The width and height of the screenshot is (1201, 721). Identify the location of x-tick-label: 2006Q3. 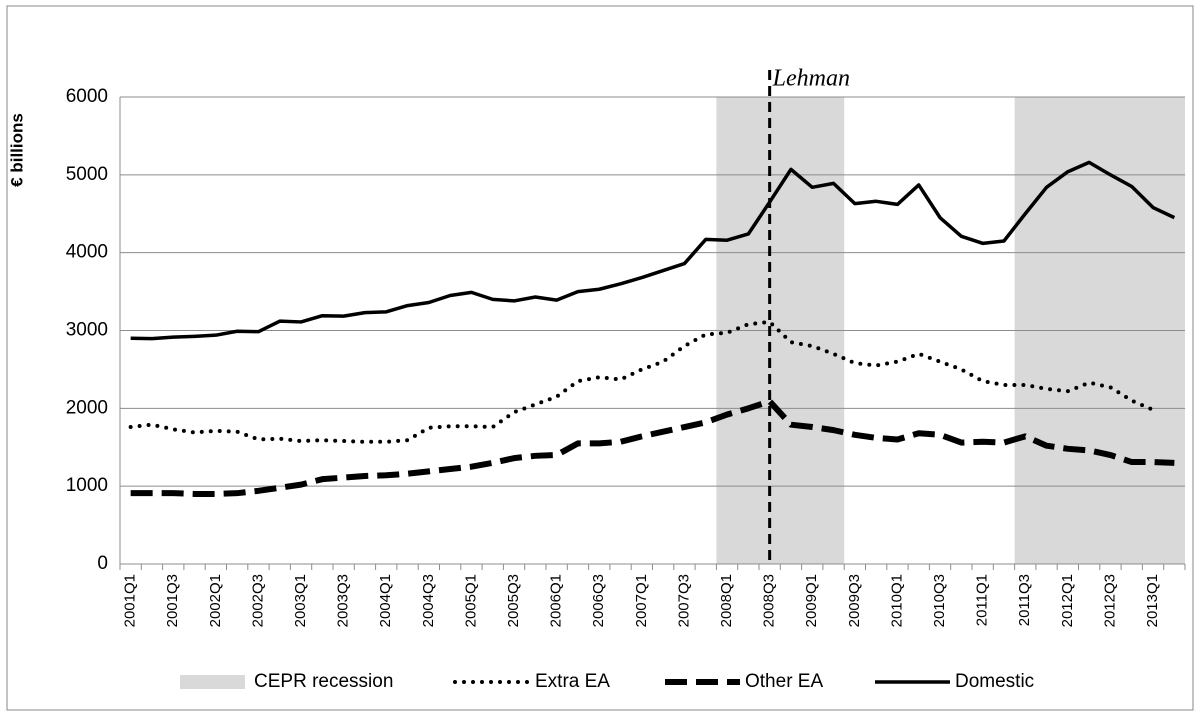
(598, 600).